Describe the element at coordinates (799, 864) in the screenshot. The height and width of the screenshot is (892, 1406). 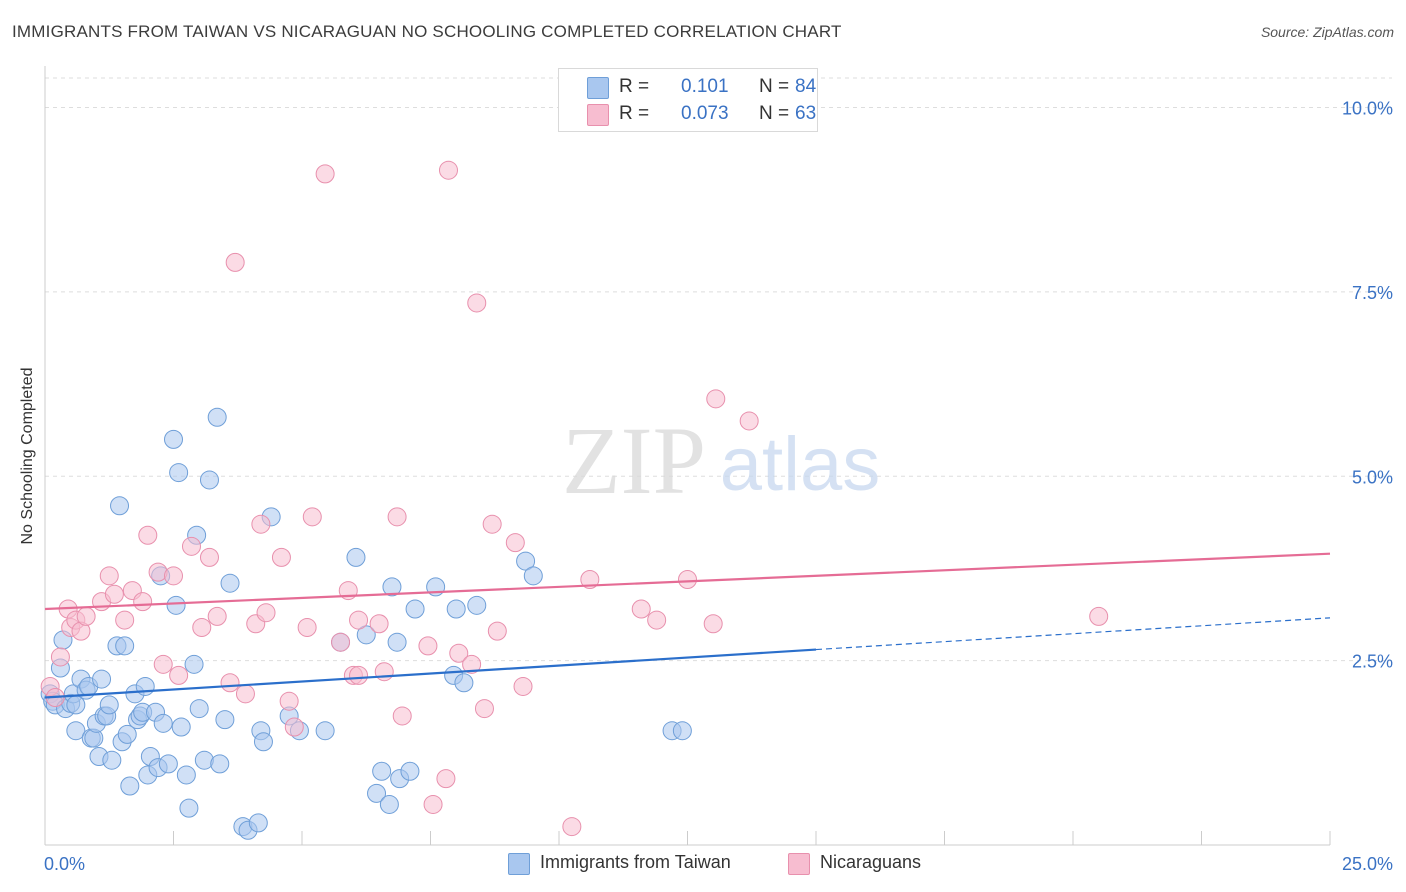
I see `series-swatch-nicaraguans` at that location.